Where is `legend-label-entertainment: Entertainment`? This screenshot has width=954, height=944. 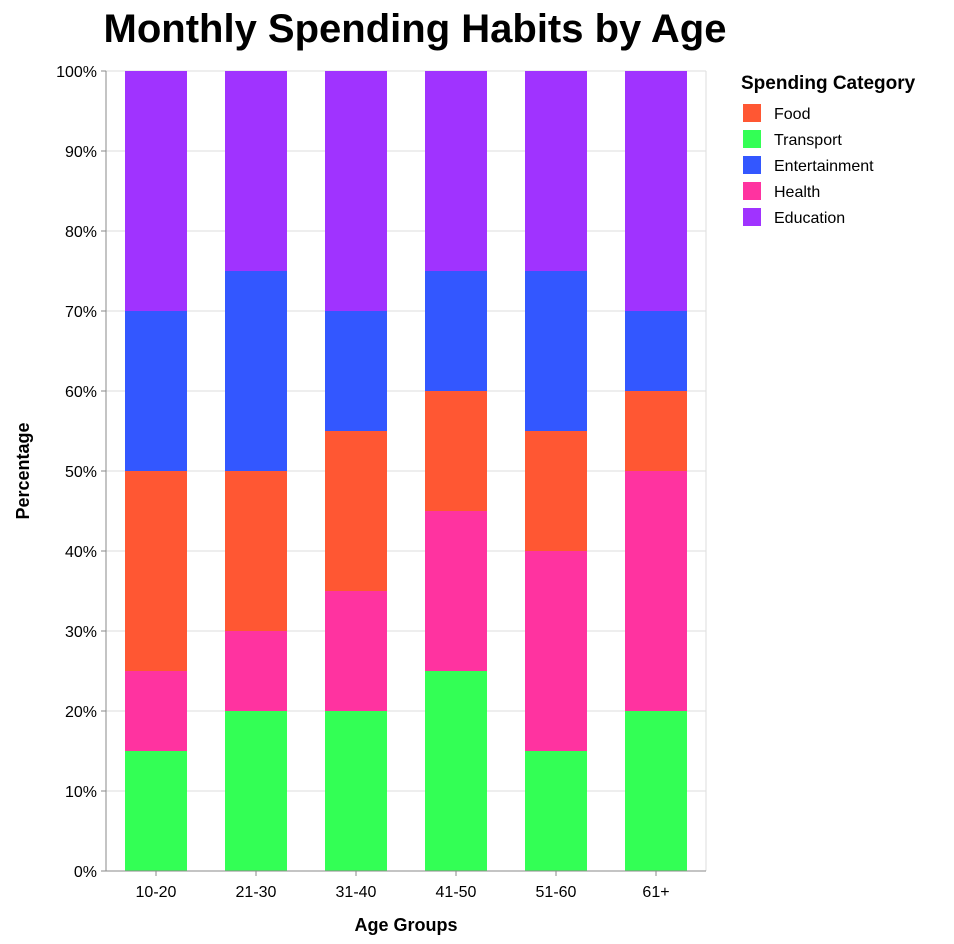 legend-label-entertainment: Entertainment is located at coordinates (824, 166).